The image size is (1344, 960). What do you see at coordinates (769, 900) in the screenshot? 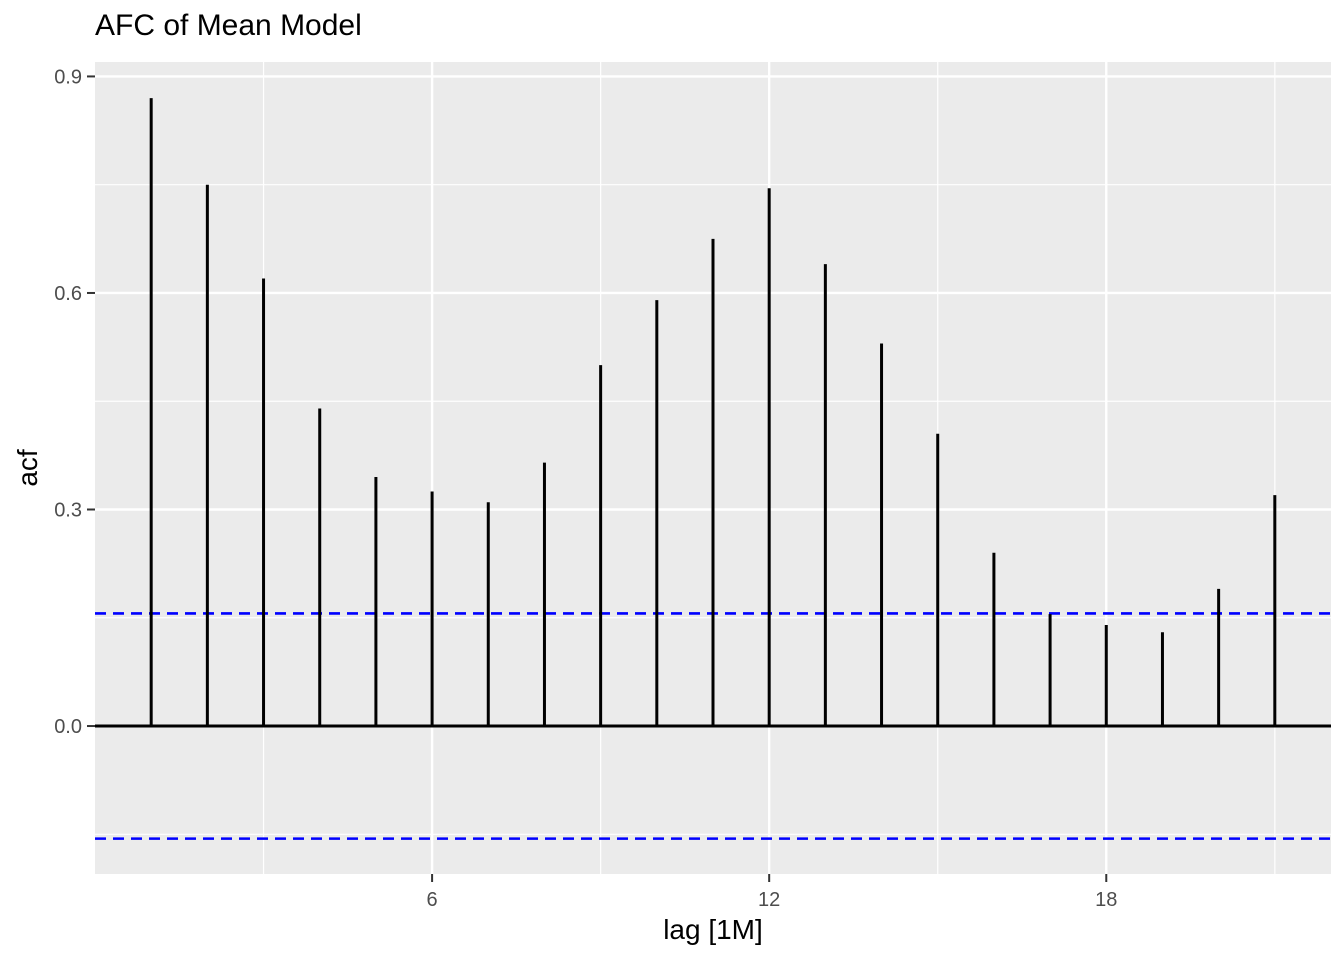
I see `x-tick-label: 12` at bounding box center [769, 900].